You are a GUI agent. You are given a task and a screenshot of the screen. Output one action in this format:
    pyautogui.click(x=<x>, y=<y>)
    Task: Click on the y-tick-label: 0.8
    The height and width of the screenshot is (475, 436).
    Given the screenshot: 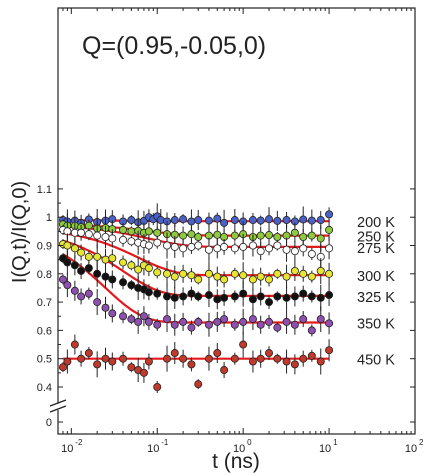 What is the action you would take?
    pyautogui.click(x=44, y=275)
    